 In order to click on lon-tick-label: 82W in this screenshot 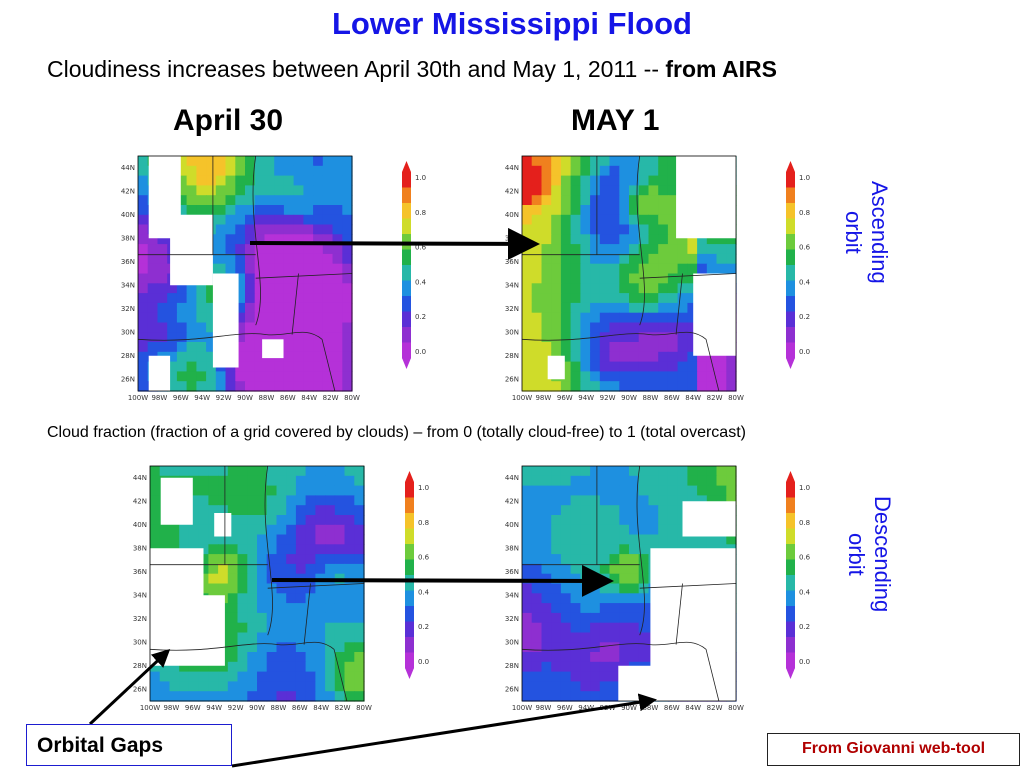, I will do `click(343, 708)`.